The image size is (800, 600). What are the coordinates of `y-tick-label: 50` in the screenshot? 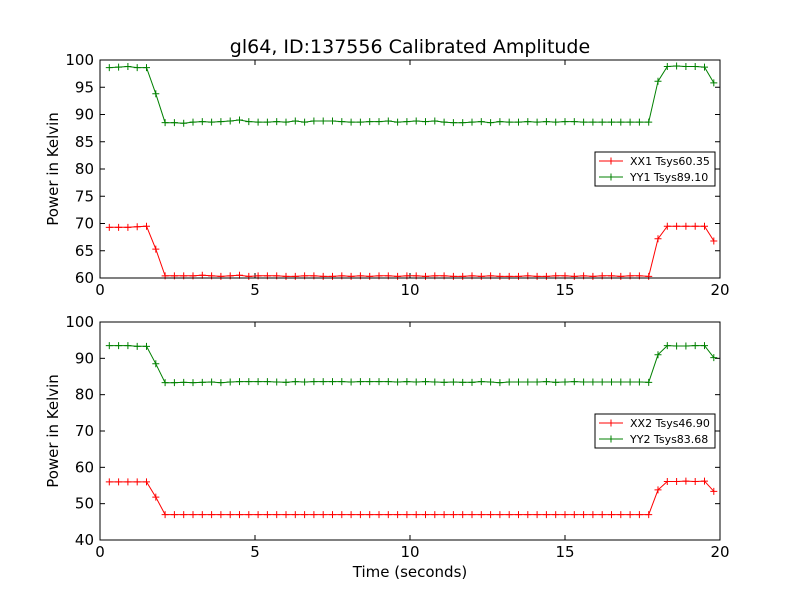 It's located at (84, 504).